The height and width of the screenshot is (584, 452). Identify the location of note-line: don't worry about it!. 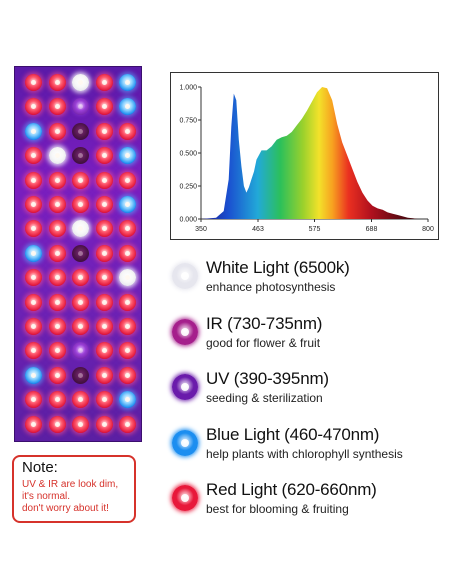
(65, 508).